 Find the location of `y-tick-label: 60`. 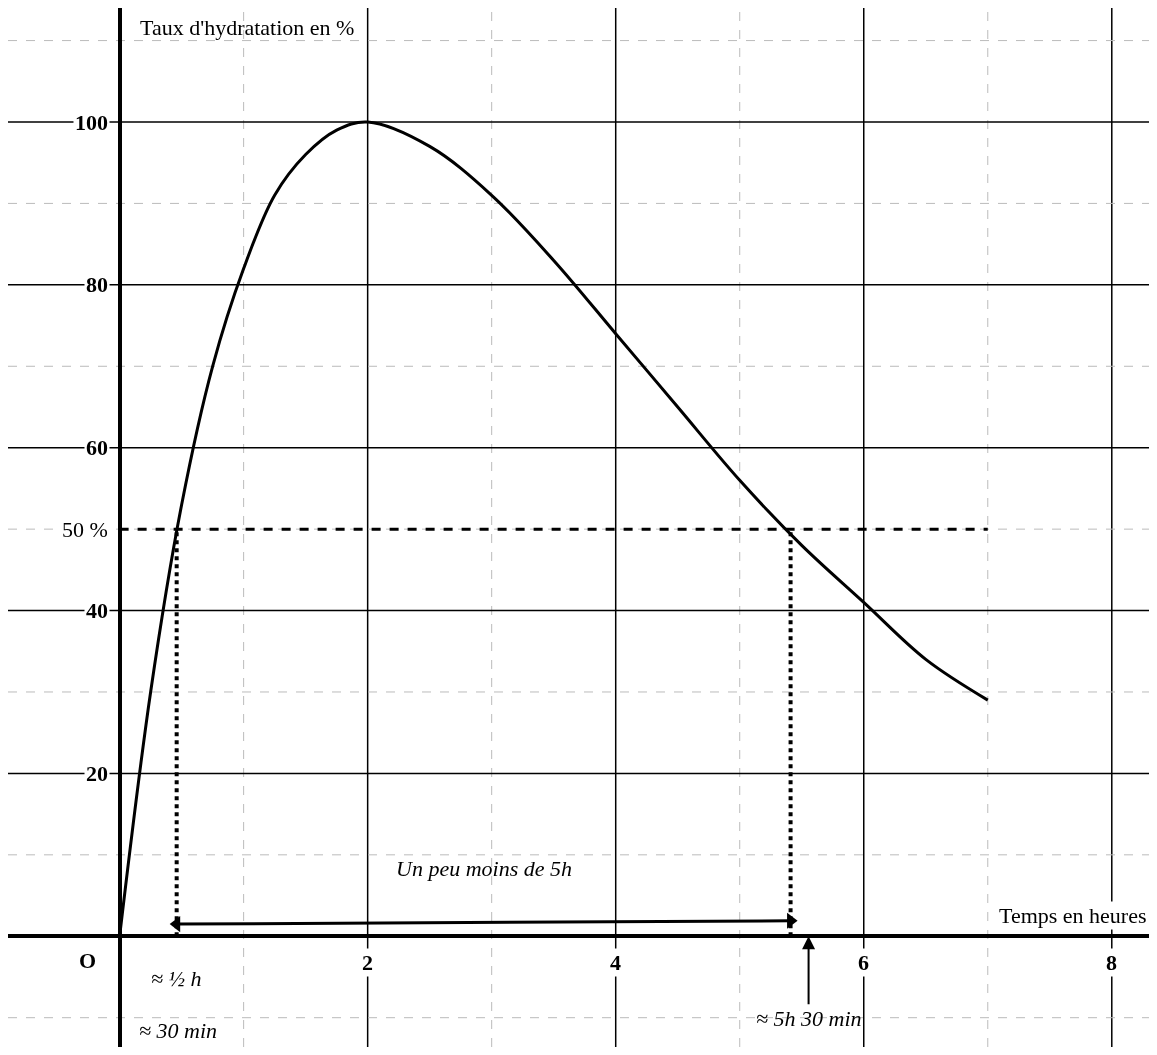

y-tick-label: 60 is located at coordinates (97, 447).